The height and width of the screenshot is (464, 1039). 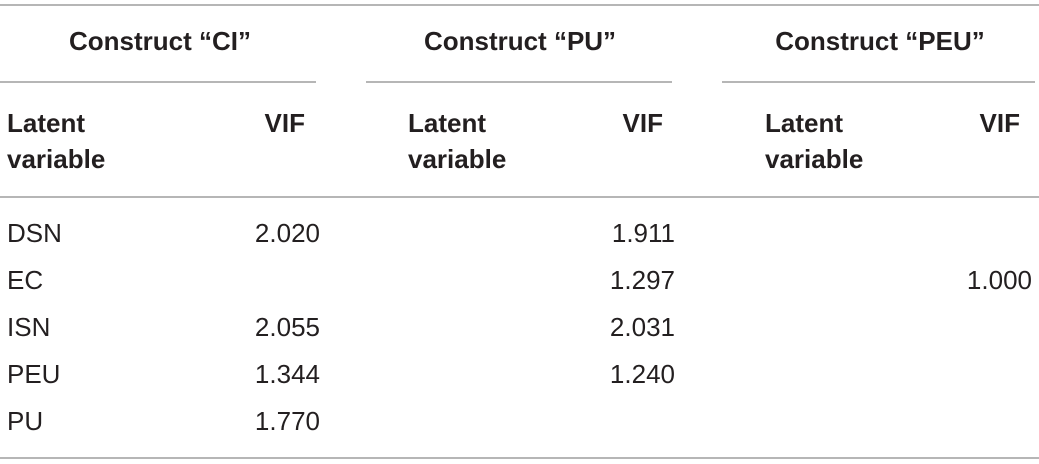 I want to click on row-label: PU, so click(x=25, y=421).